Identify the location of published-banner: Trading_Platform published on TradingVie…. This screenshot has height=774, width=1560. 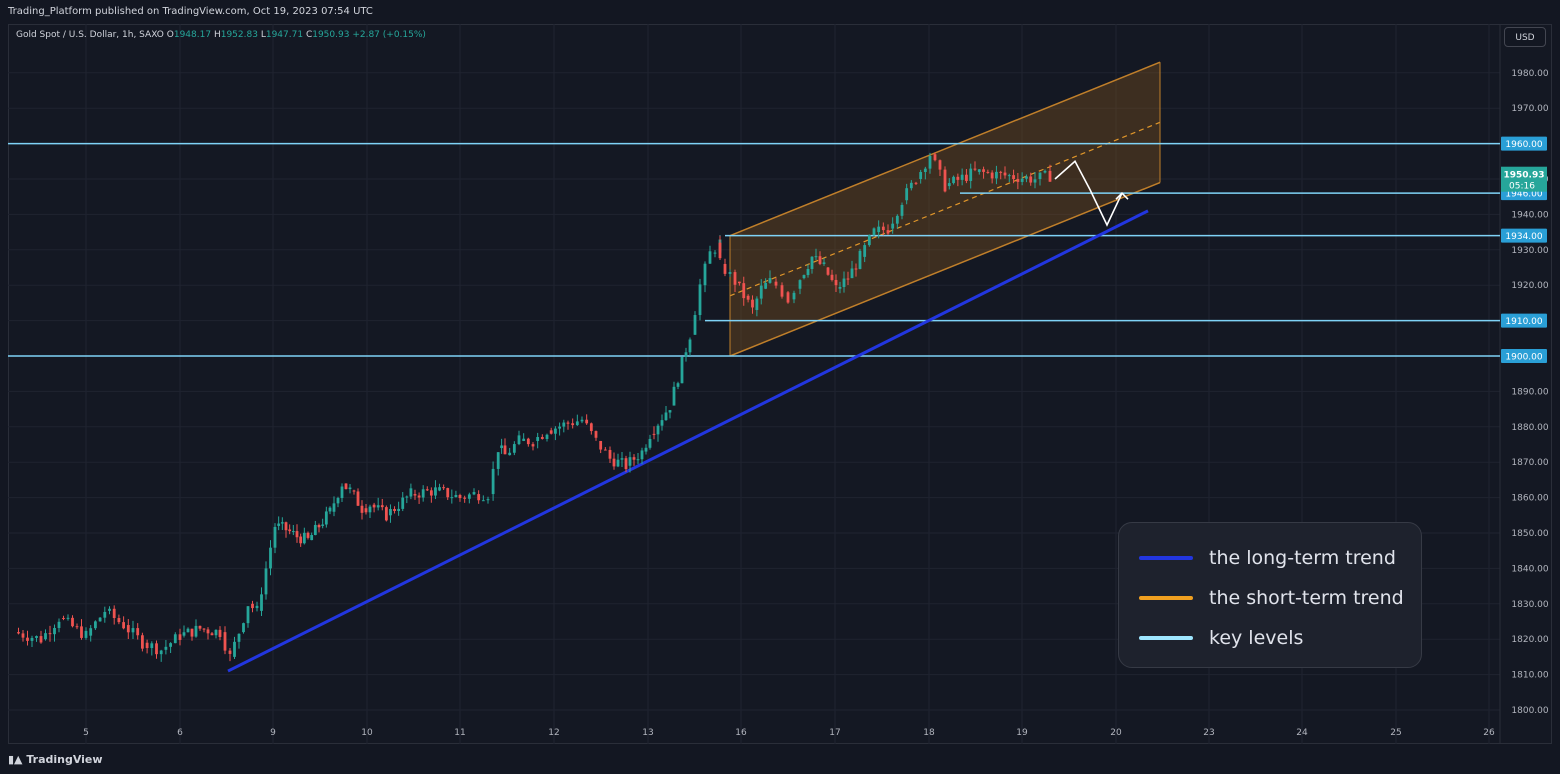
(780, 12).